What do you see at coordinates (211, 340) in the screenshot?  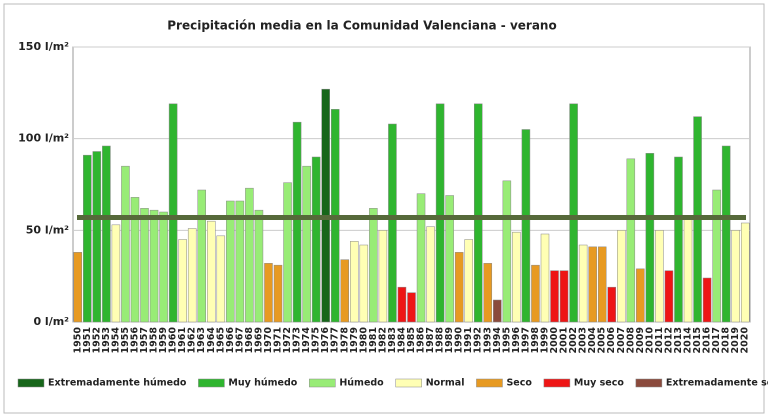 I see `x-tick-label: 1964` at bounding box center [211, 340].